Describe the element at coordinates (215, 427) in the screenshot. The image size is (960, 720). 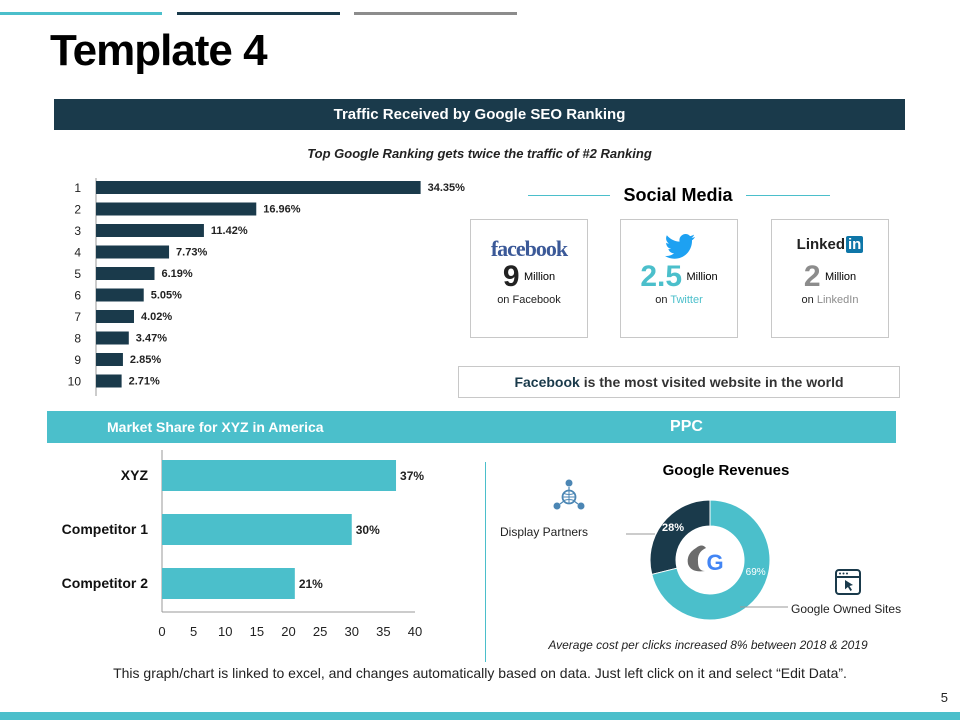
I see `market-share-band-label: Market Share for XYZ in America` at that location.